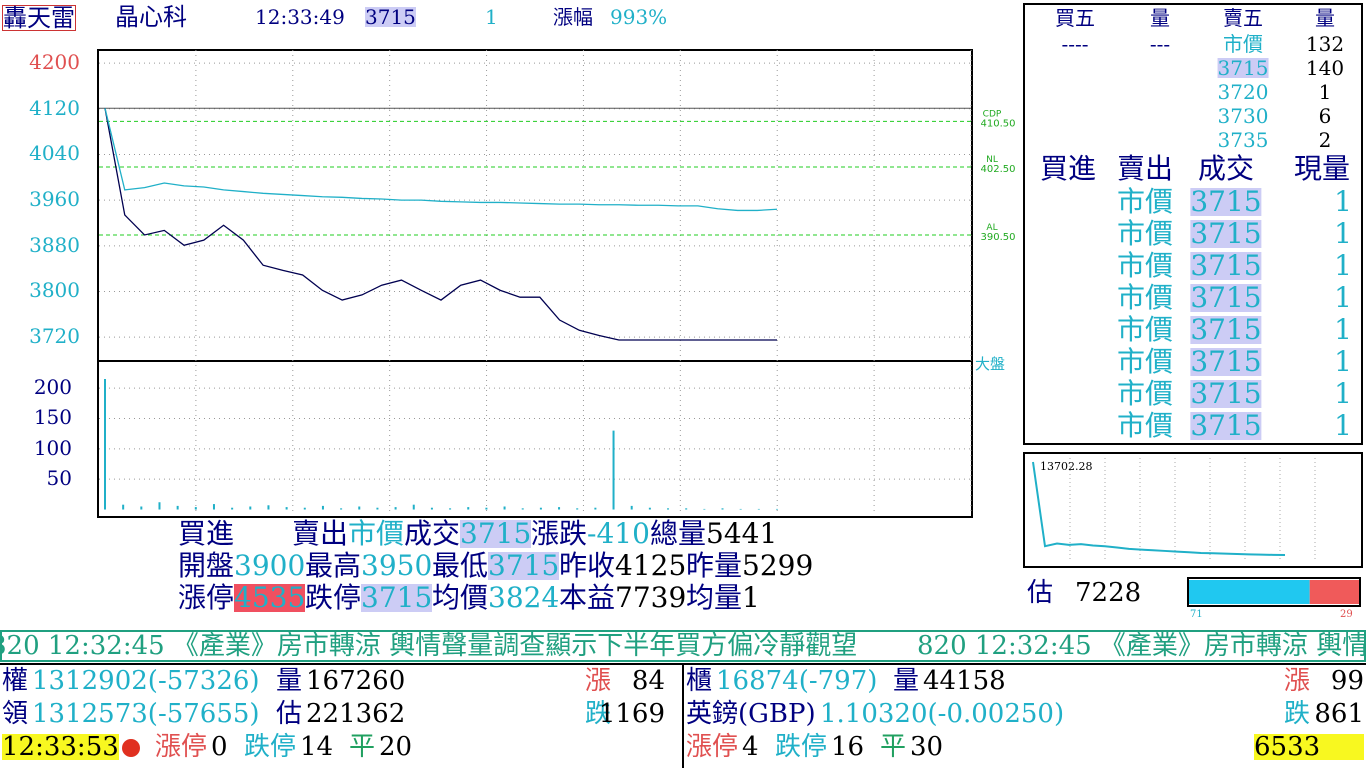 This screenshot has width=1366, height=768. I want to click on quote-value: 市價, so click(376, 533).